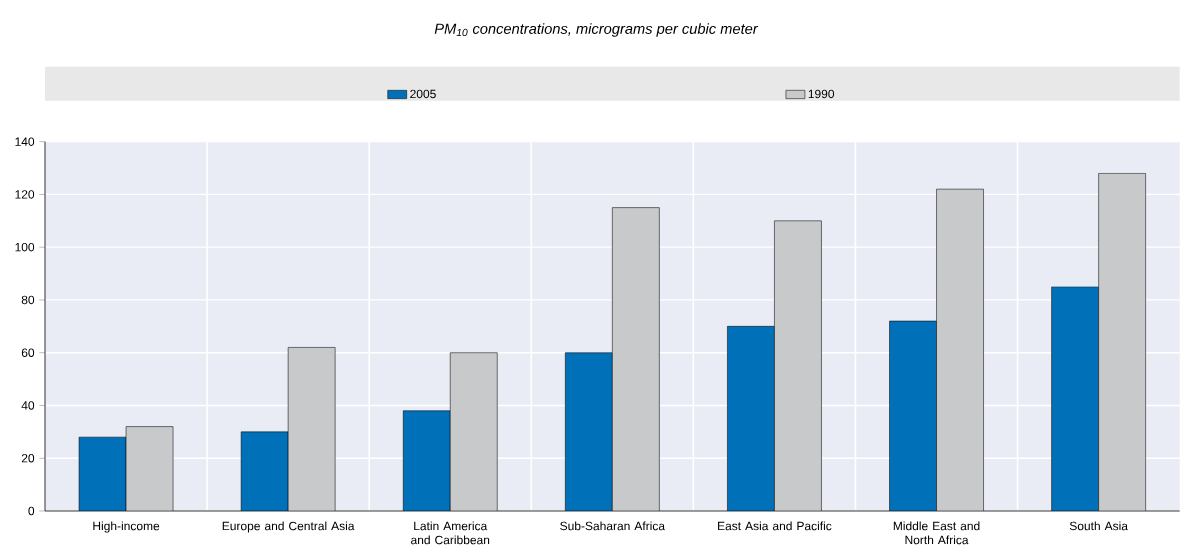  I want to click on x-tick-label: Sub-Saharan Africa, so click(613, 526).